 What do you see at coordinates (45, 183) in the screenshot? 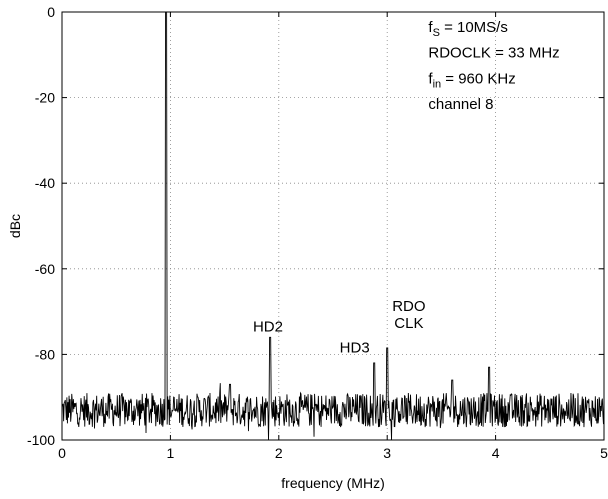
I see `y-tick-label: -40` at bounding box center [45, 183].